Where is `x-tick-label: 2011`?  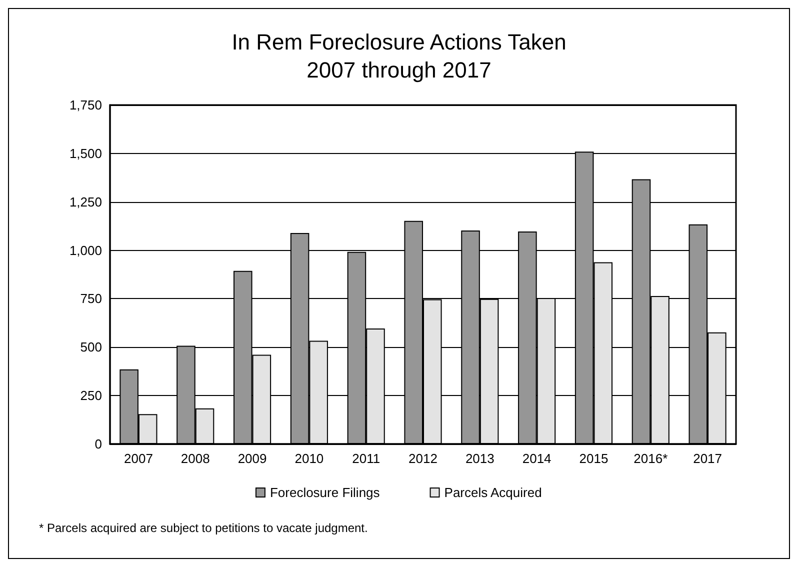
x-tick-label: 2011 is located at coordinates (366, 458).